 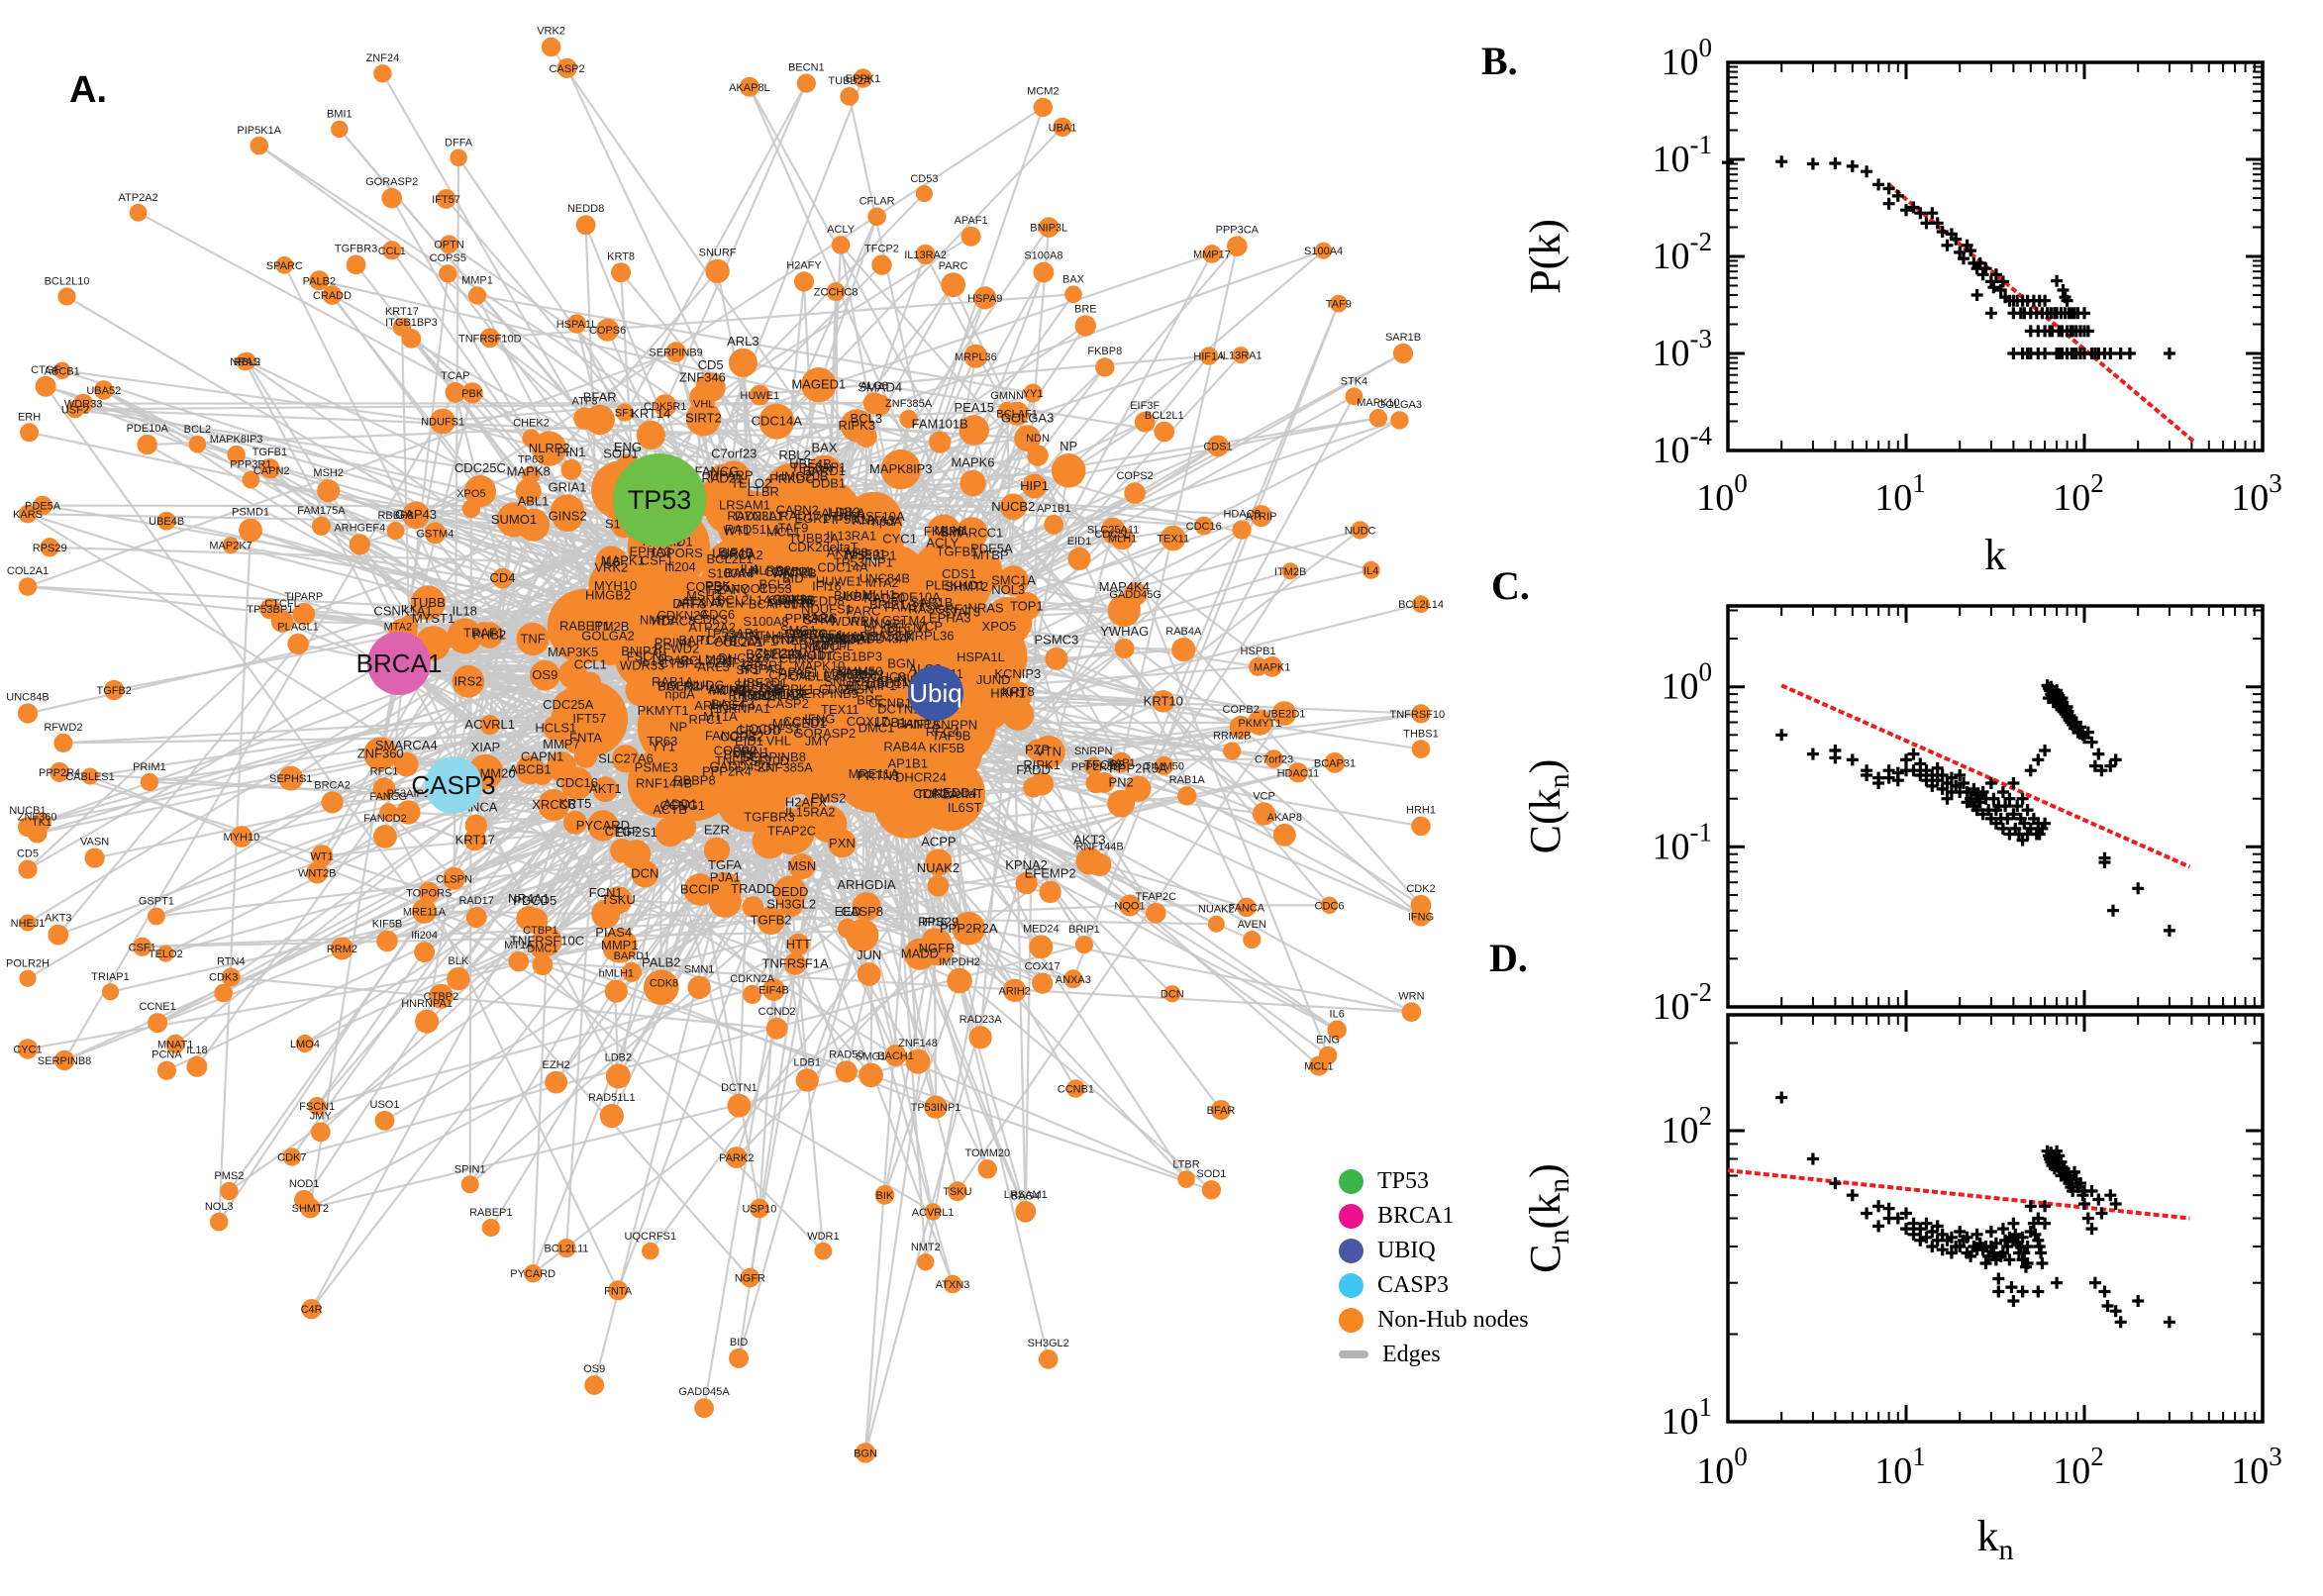 I want to click on network-node-label: CSF1, so click(x=142, y=947).